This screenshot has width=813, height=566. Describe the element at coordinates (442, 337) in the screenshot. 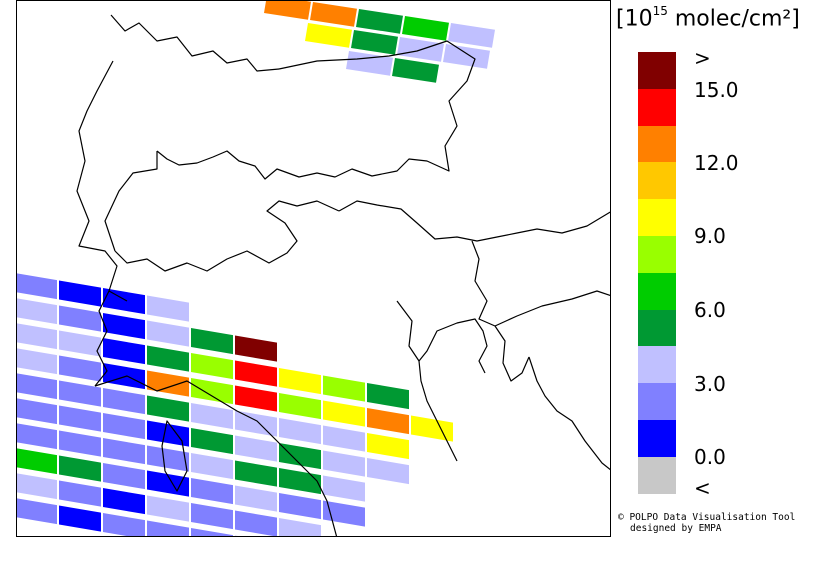

I see `coastline-adriatic-north` at that location.